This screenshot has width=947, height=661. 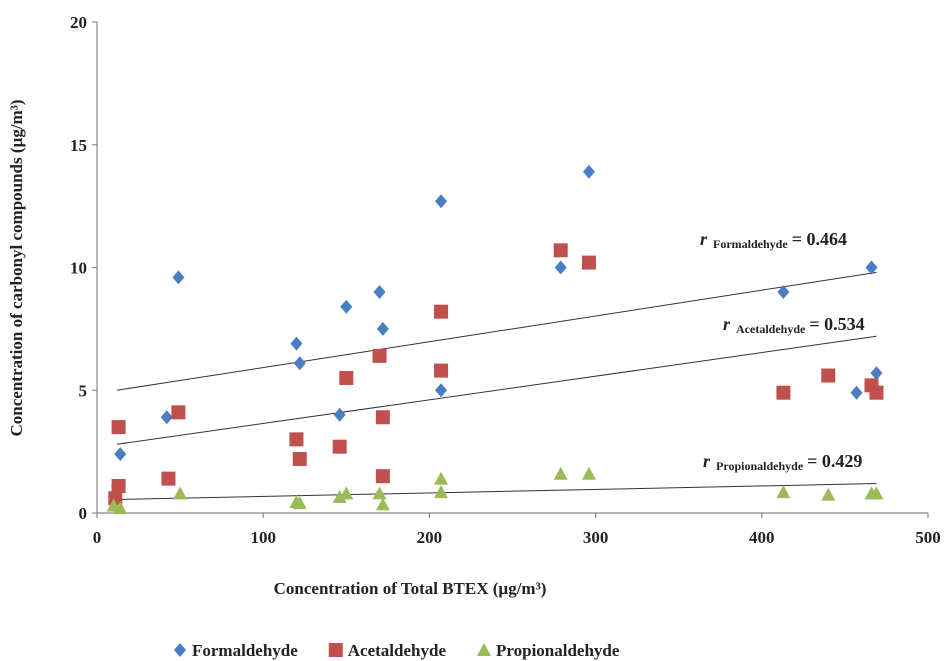 What do you see at coordinates (762, 537) in the screenshot?
I see `x-tick-label: 400` at bounding box center [762, 537].